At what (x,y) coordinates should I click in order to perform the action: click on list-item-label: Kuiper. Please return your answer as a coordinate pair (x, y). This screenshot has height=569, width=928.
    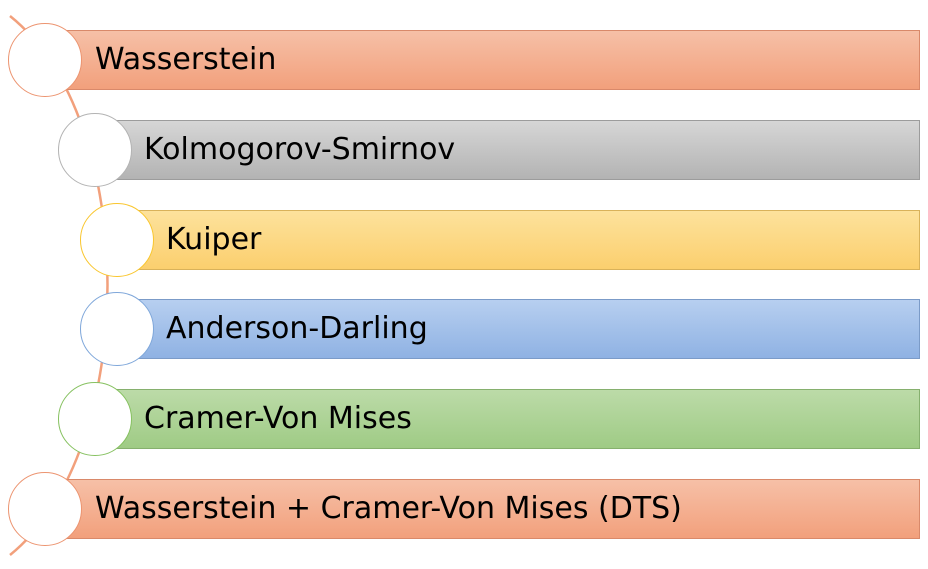
    Looking at the image, I should click on (214, 239).